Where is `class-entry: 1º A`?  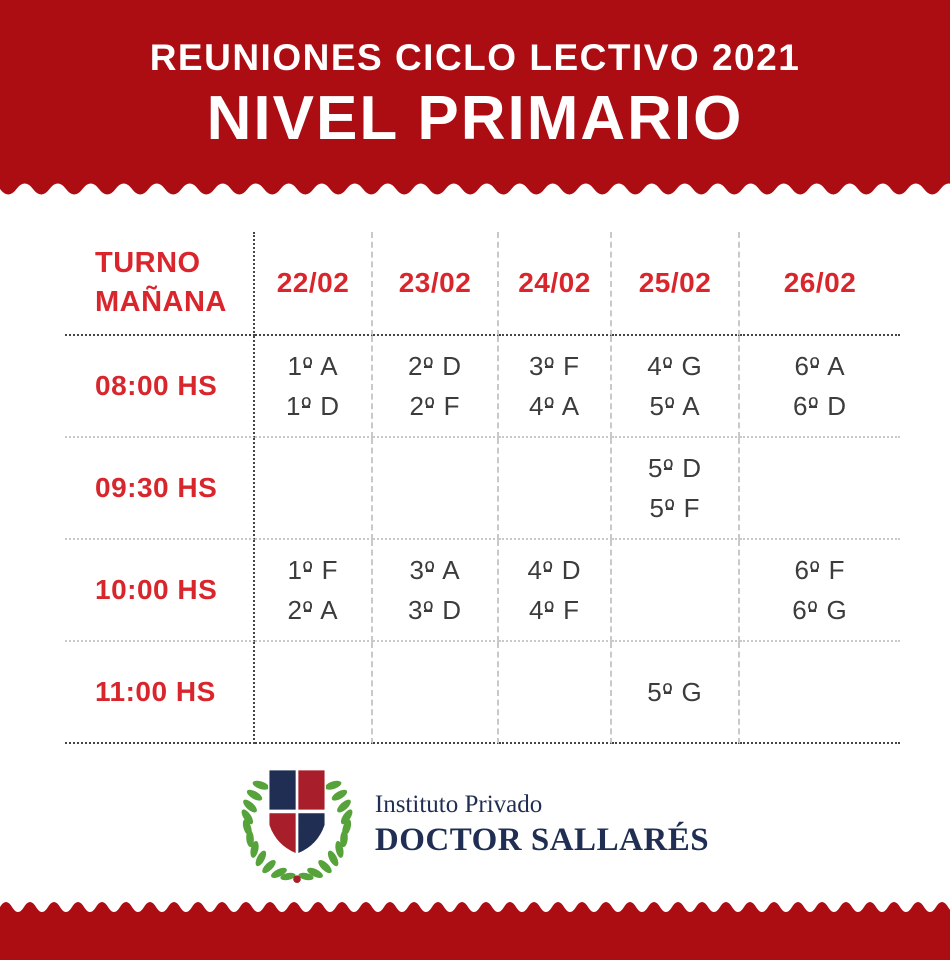
class-entry: 1º A is located at coordinates (313, 366).